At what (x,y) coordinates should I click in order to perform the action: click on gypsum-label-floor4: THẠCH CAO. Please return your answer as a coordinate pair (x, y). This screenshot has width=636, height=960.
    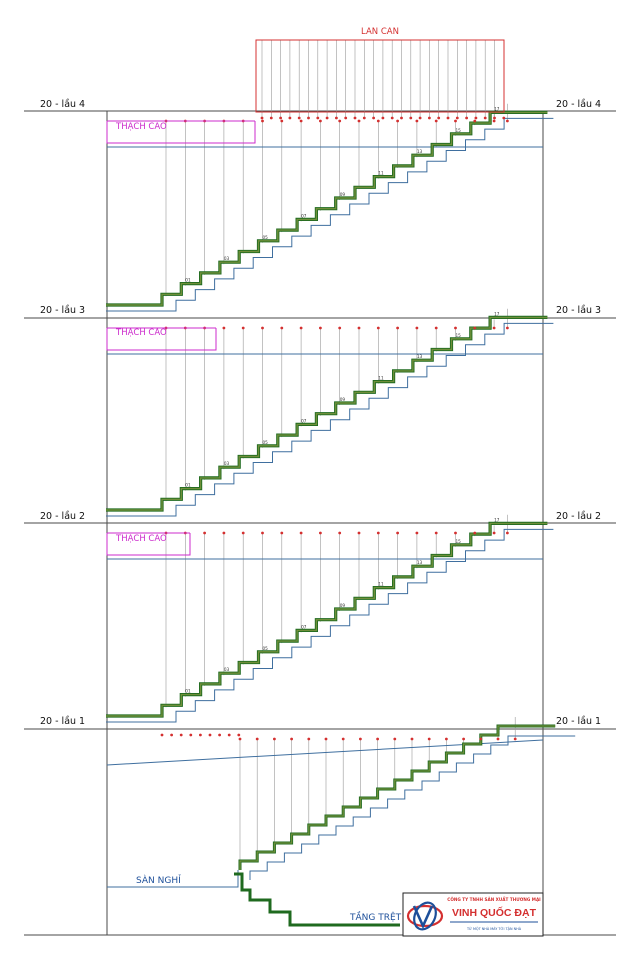
    Looking at the image, I should click on (141, 127).